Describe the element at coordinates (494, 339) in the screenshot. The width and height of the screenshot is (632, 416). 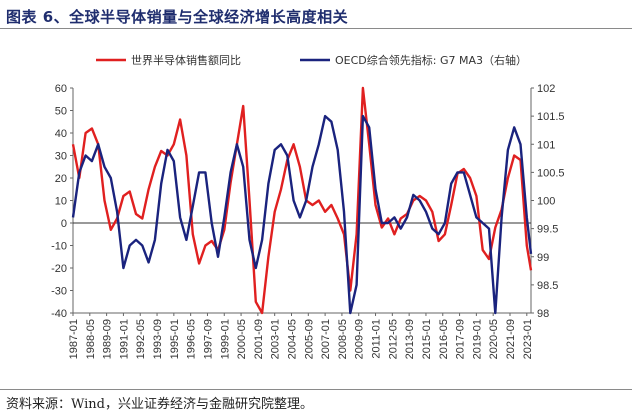
I see `x-tick-label: 2020-05` at that location.